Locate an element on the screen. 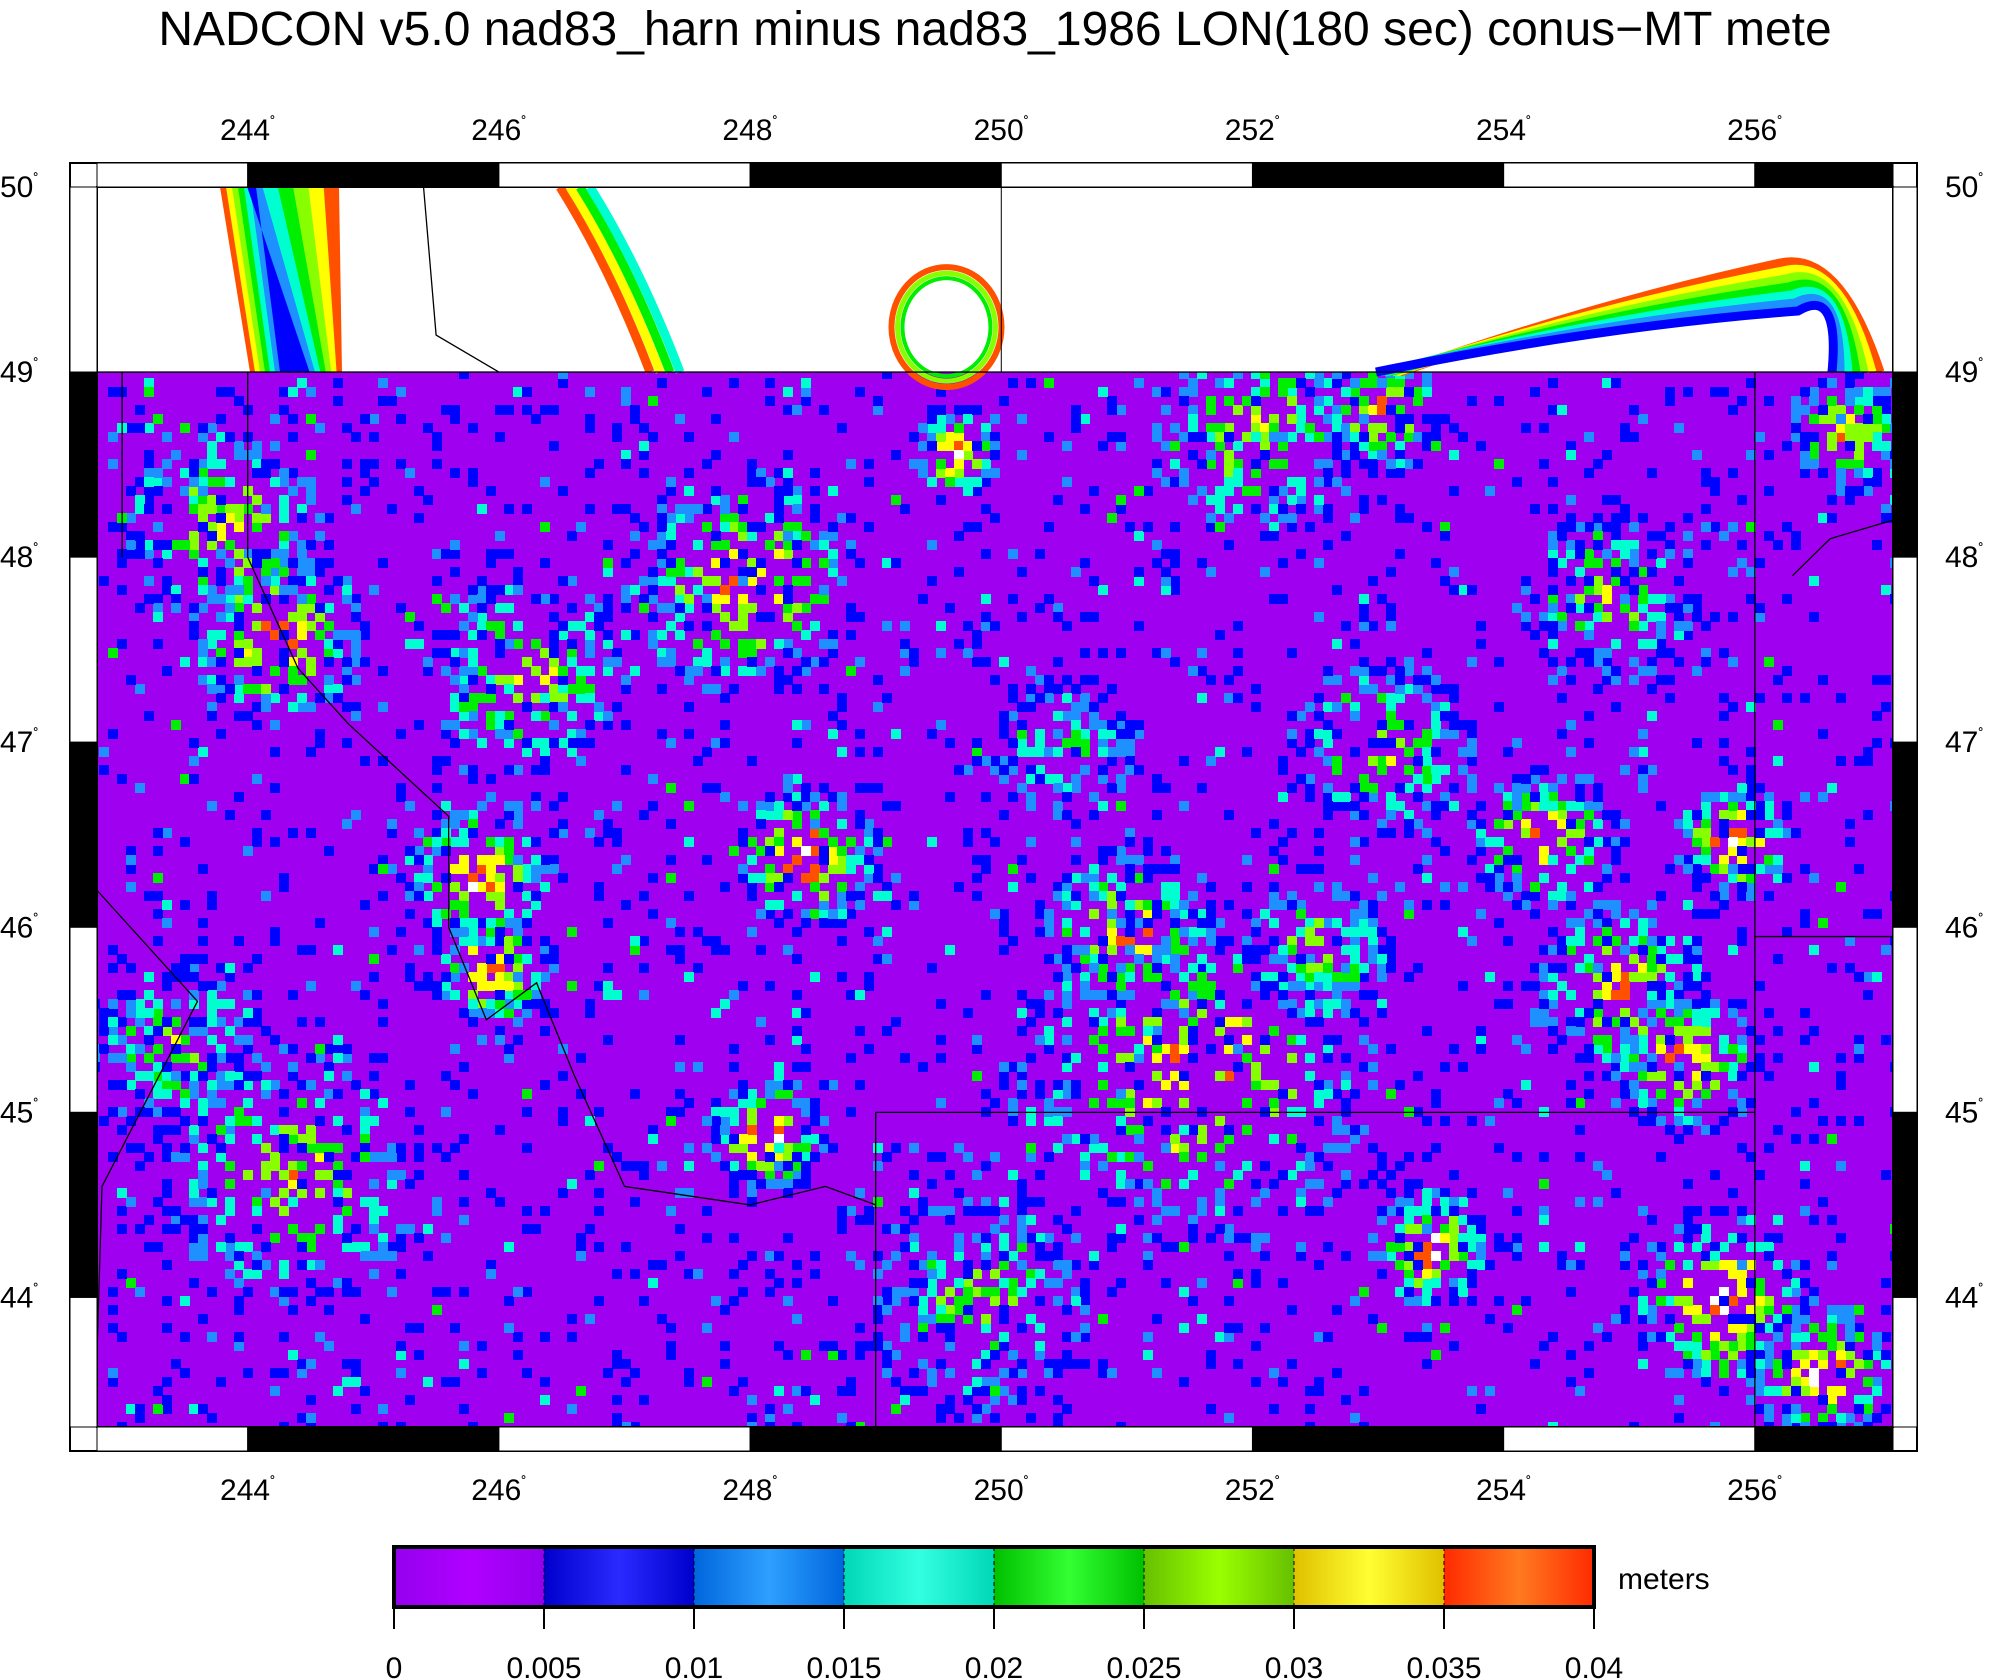  lat-tick-label-right: 49˚ is located at coordinates (1964, 372).